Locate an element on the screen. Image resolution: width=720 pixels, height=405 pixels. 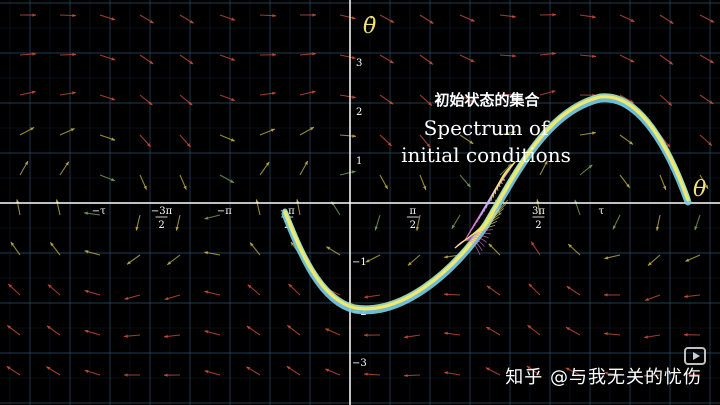
y-tick-label: 1 is located at coordinates (359, 161).